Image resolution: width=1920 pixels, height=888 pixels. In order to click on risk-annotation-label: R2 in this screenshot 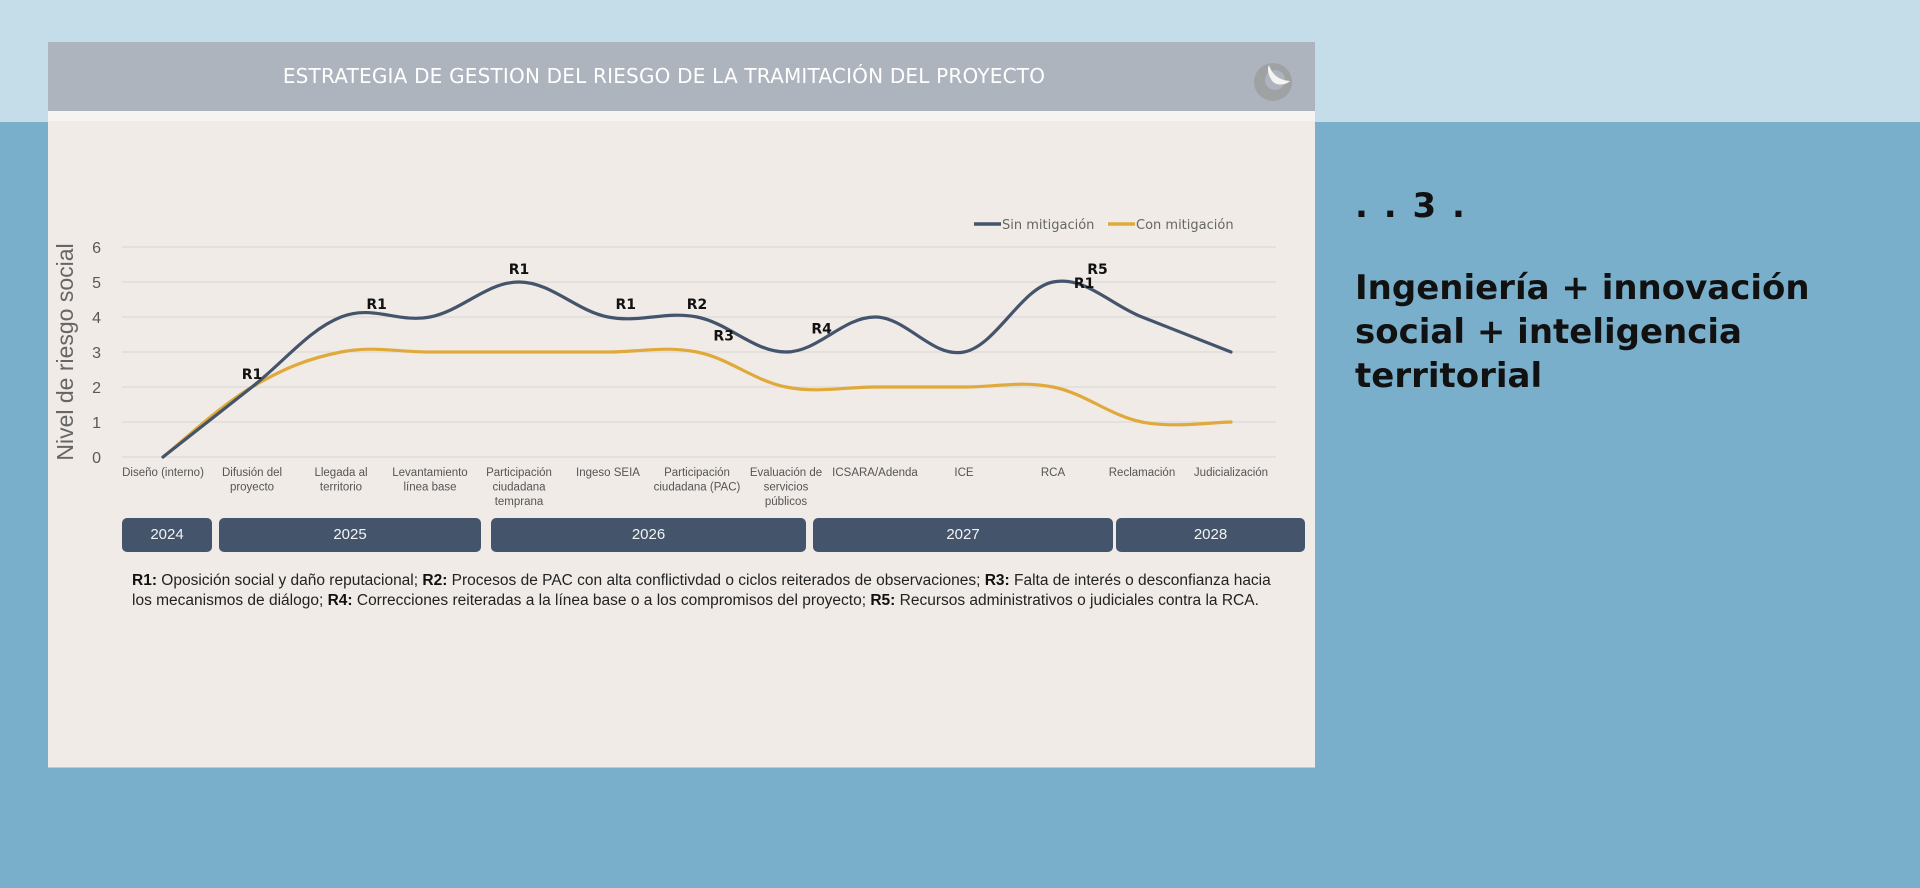, I will do `click(697, 305)`.